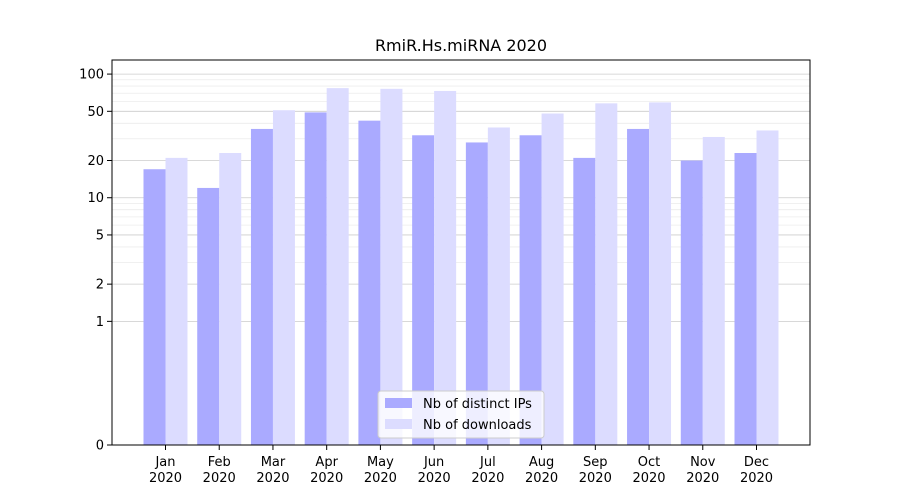 This screenshot has height=500, width=900. What do you see at coordinates (398, 424) in the screenshot?
I see `legend-swatch-downloads` at bounding box center [398, 424].